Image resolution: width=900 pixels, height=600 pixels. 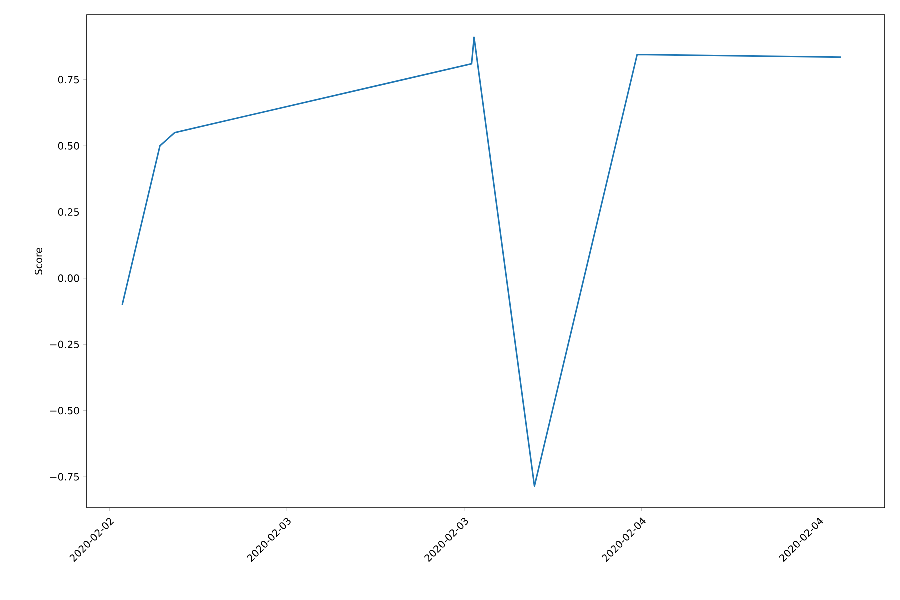 I want to click on y-tick-label: −0.50, so click(x=65, y=411).